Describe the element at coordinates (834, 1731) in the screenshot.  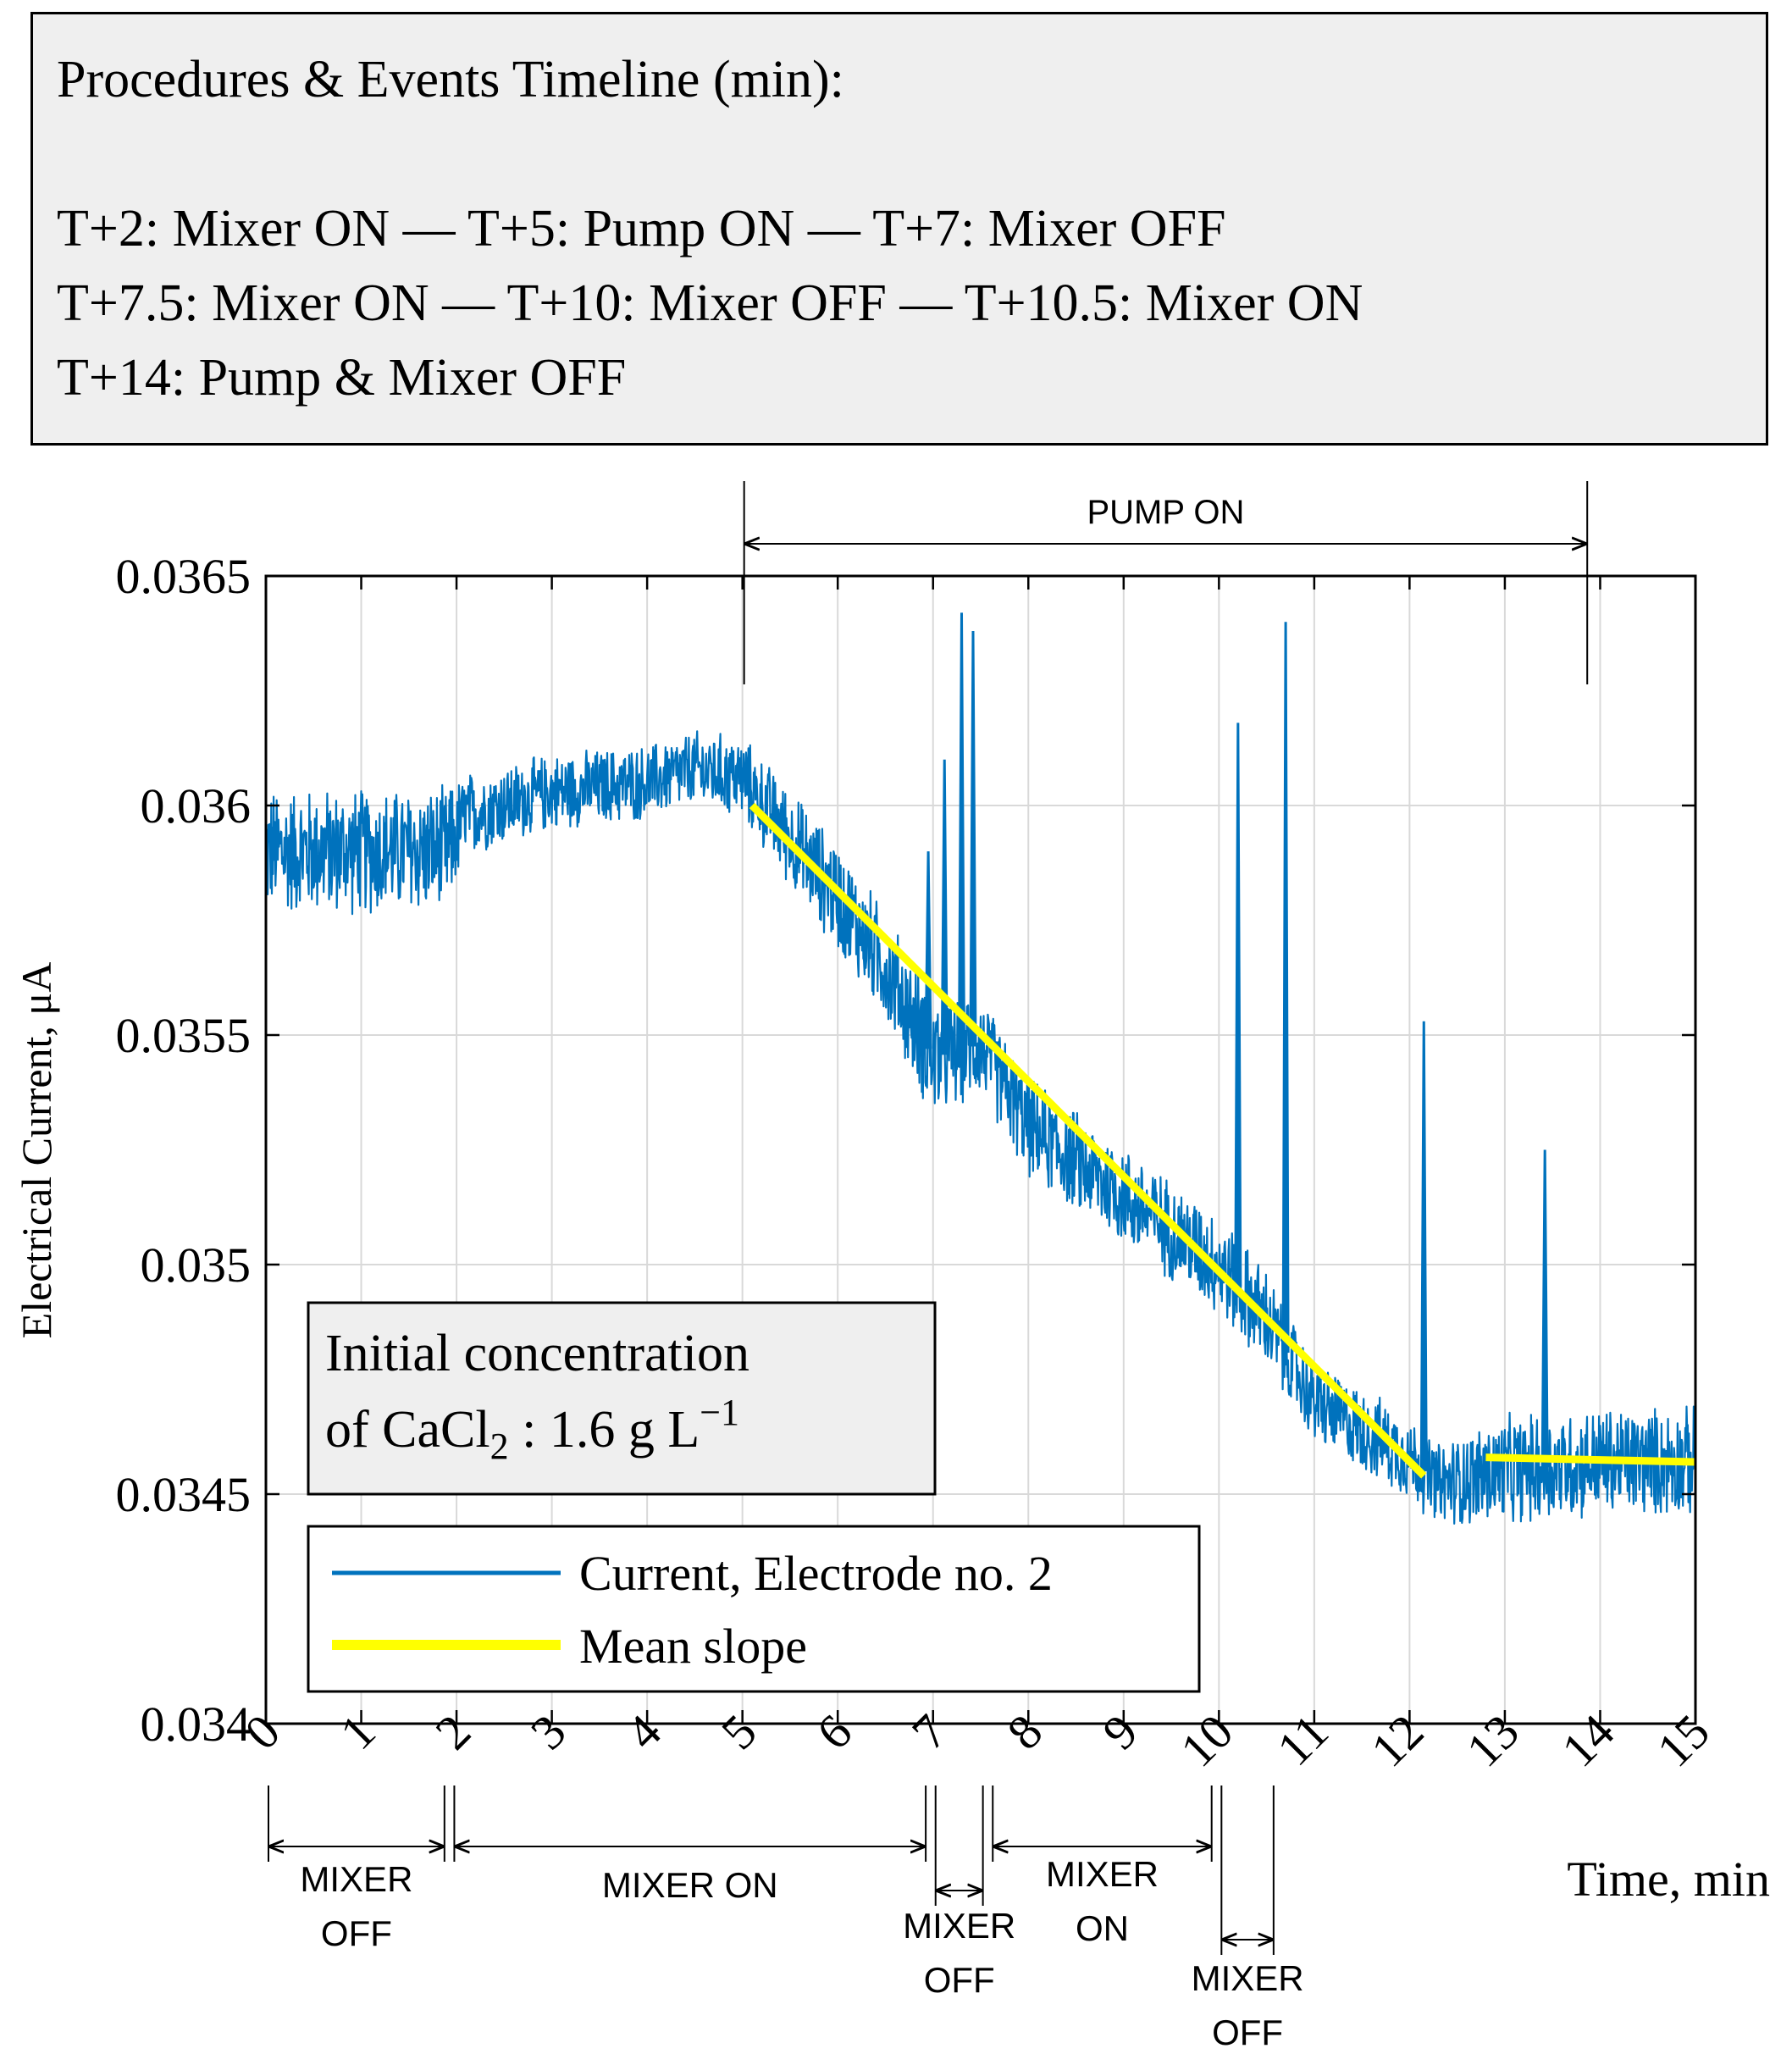
I see `x-tick-label: 6` at that location.